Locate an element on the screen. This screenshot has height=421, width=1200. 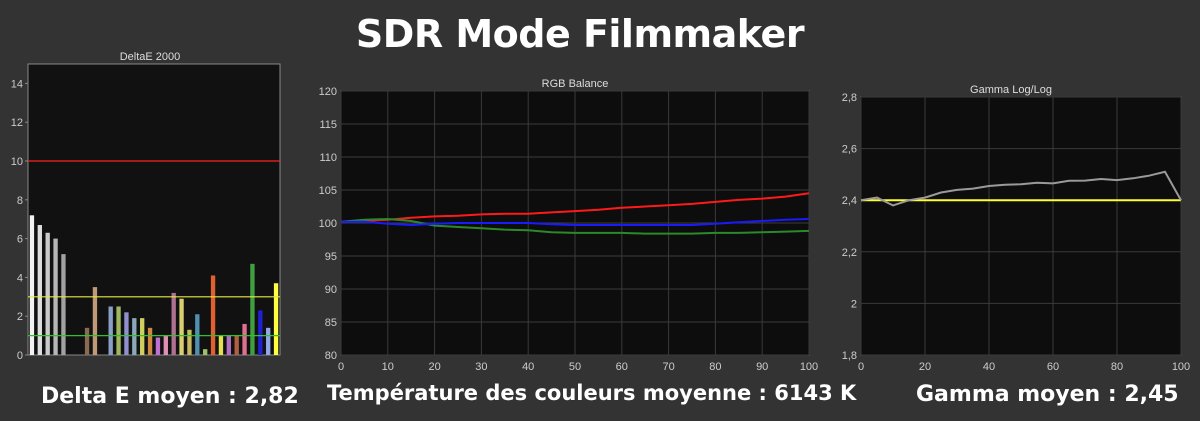
y-tick-label: 1,8 is located at coordinates (849, 356).